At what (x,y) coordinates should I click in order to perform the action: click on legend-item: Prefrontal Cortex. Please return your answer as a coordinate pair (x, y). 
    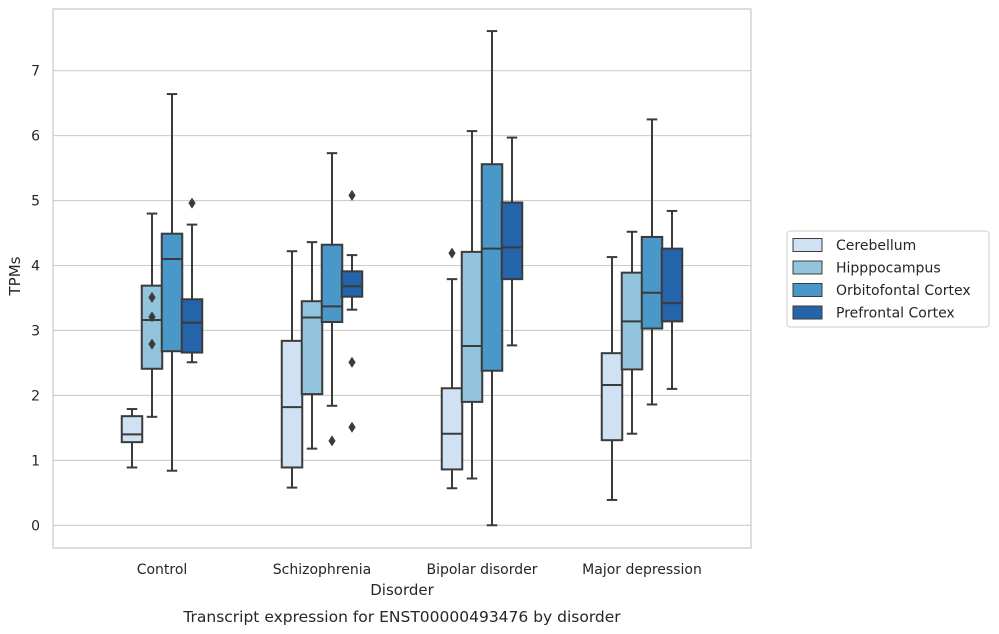
    Looking at the image, I should click on (873, 313).